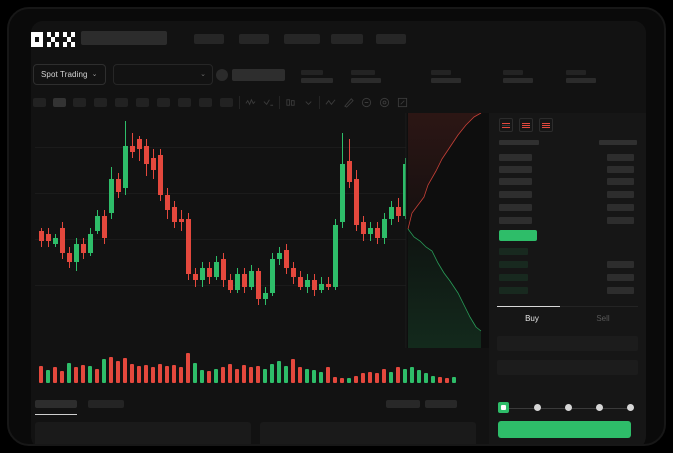  I want to click on sidebar-item-wallet, so click(347, 39).